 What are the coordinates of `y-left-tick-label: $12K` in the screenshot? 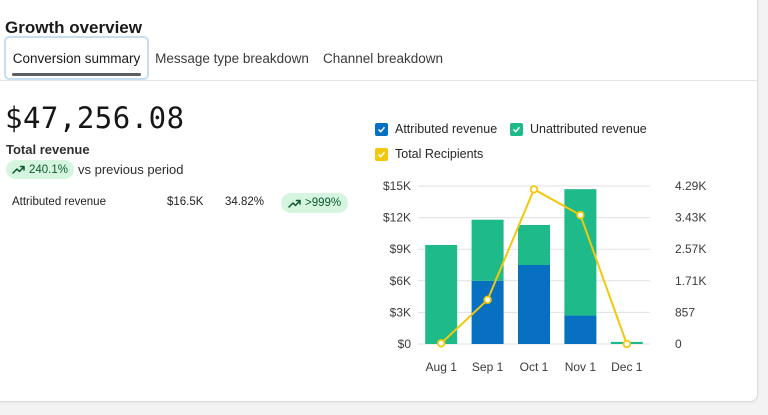 It's located at (397, 218).